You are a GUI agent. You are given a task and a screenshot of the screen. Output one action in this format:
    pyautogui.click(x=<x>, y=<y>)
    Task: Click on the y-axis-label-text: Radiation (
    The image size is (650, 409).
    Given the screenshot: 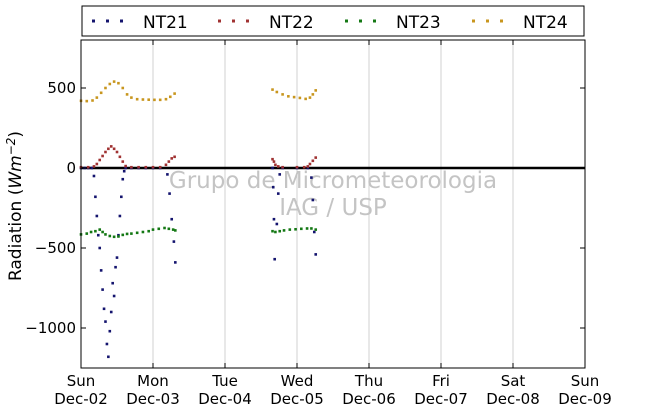 What is the action you would take?
    pyautogui.click(x=16, y=235)
    